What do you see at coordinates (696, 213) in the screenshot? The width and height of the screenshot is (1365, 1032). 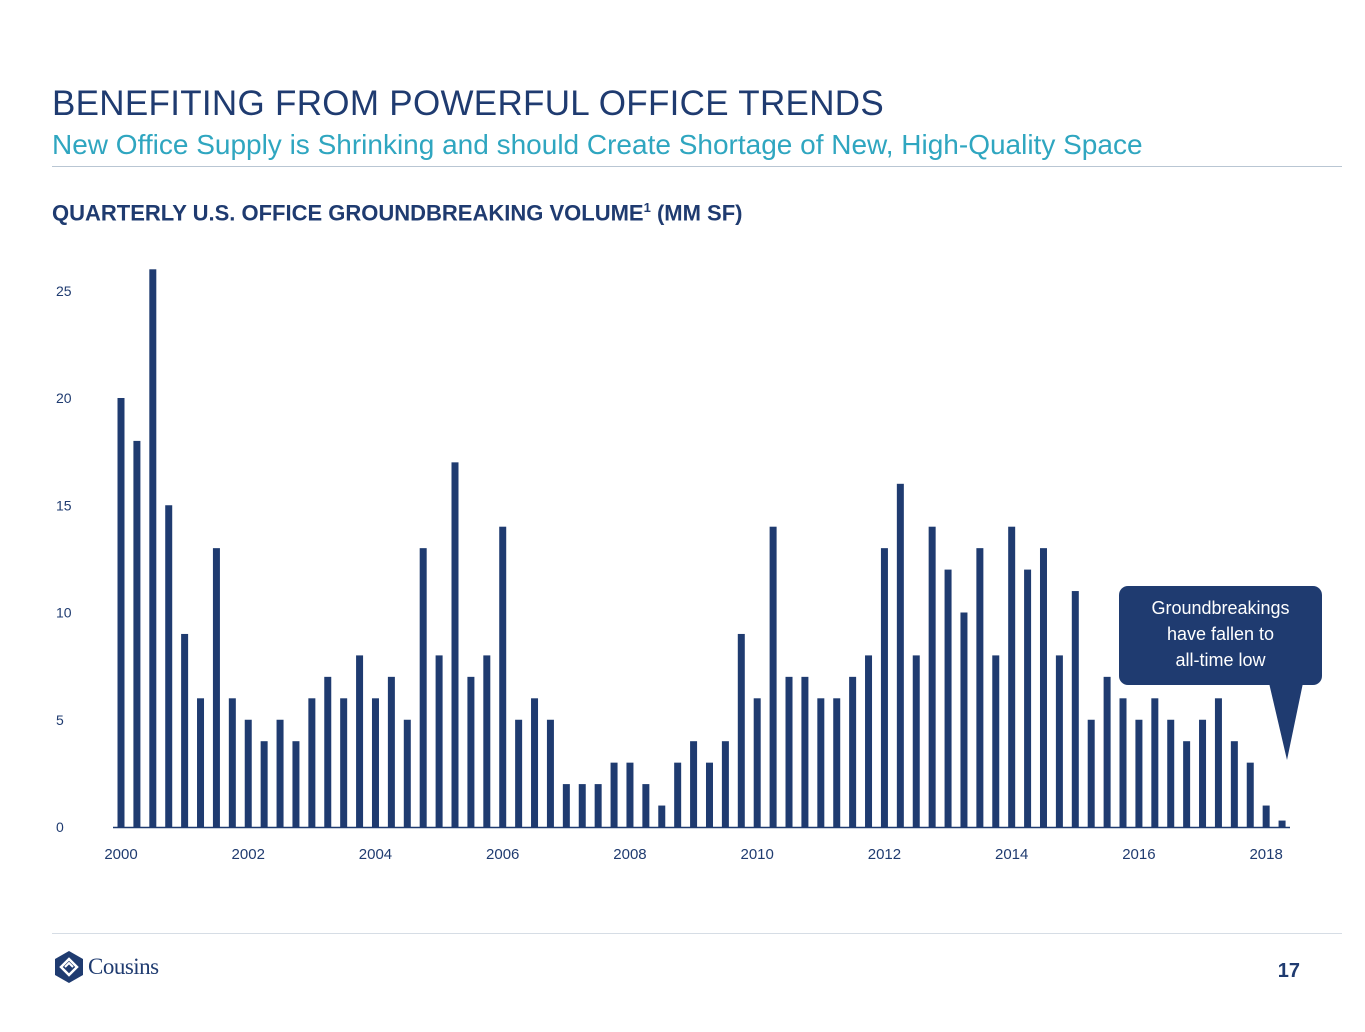 I see `chart-heading-units: (MM SF)` at bounding box center [696, 213].